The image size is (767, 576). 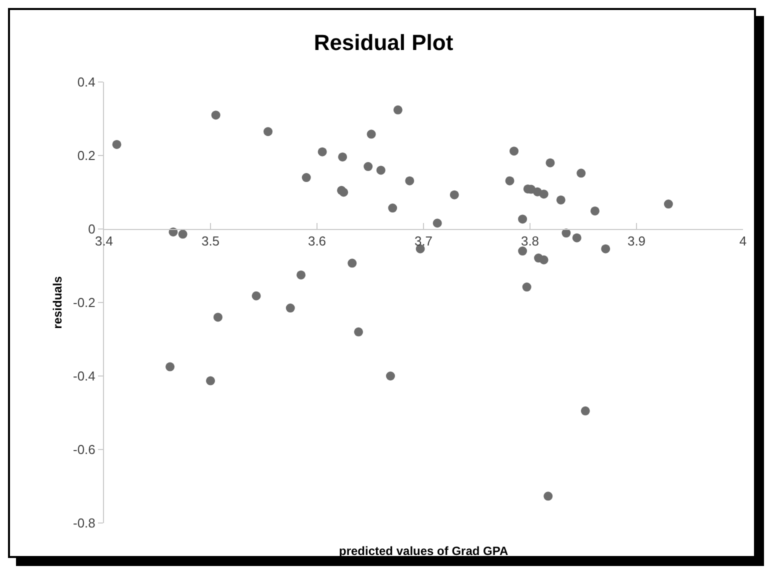 What do you see at coordinates (84, 523) in the screenshot?
I see `y-tick-label: -0.8` at bounding box center [84, 523].